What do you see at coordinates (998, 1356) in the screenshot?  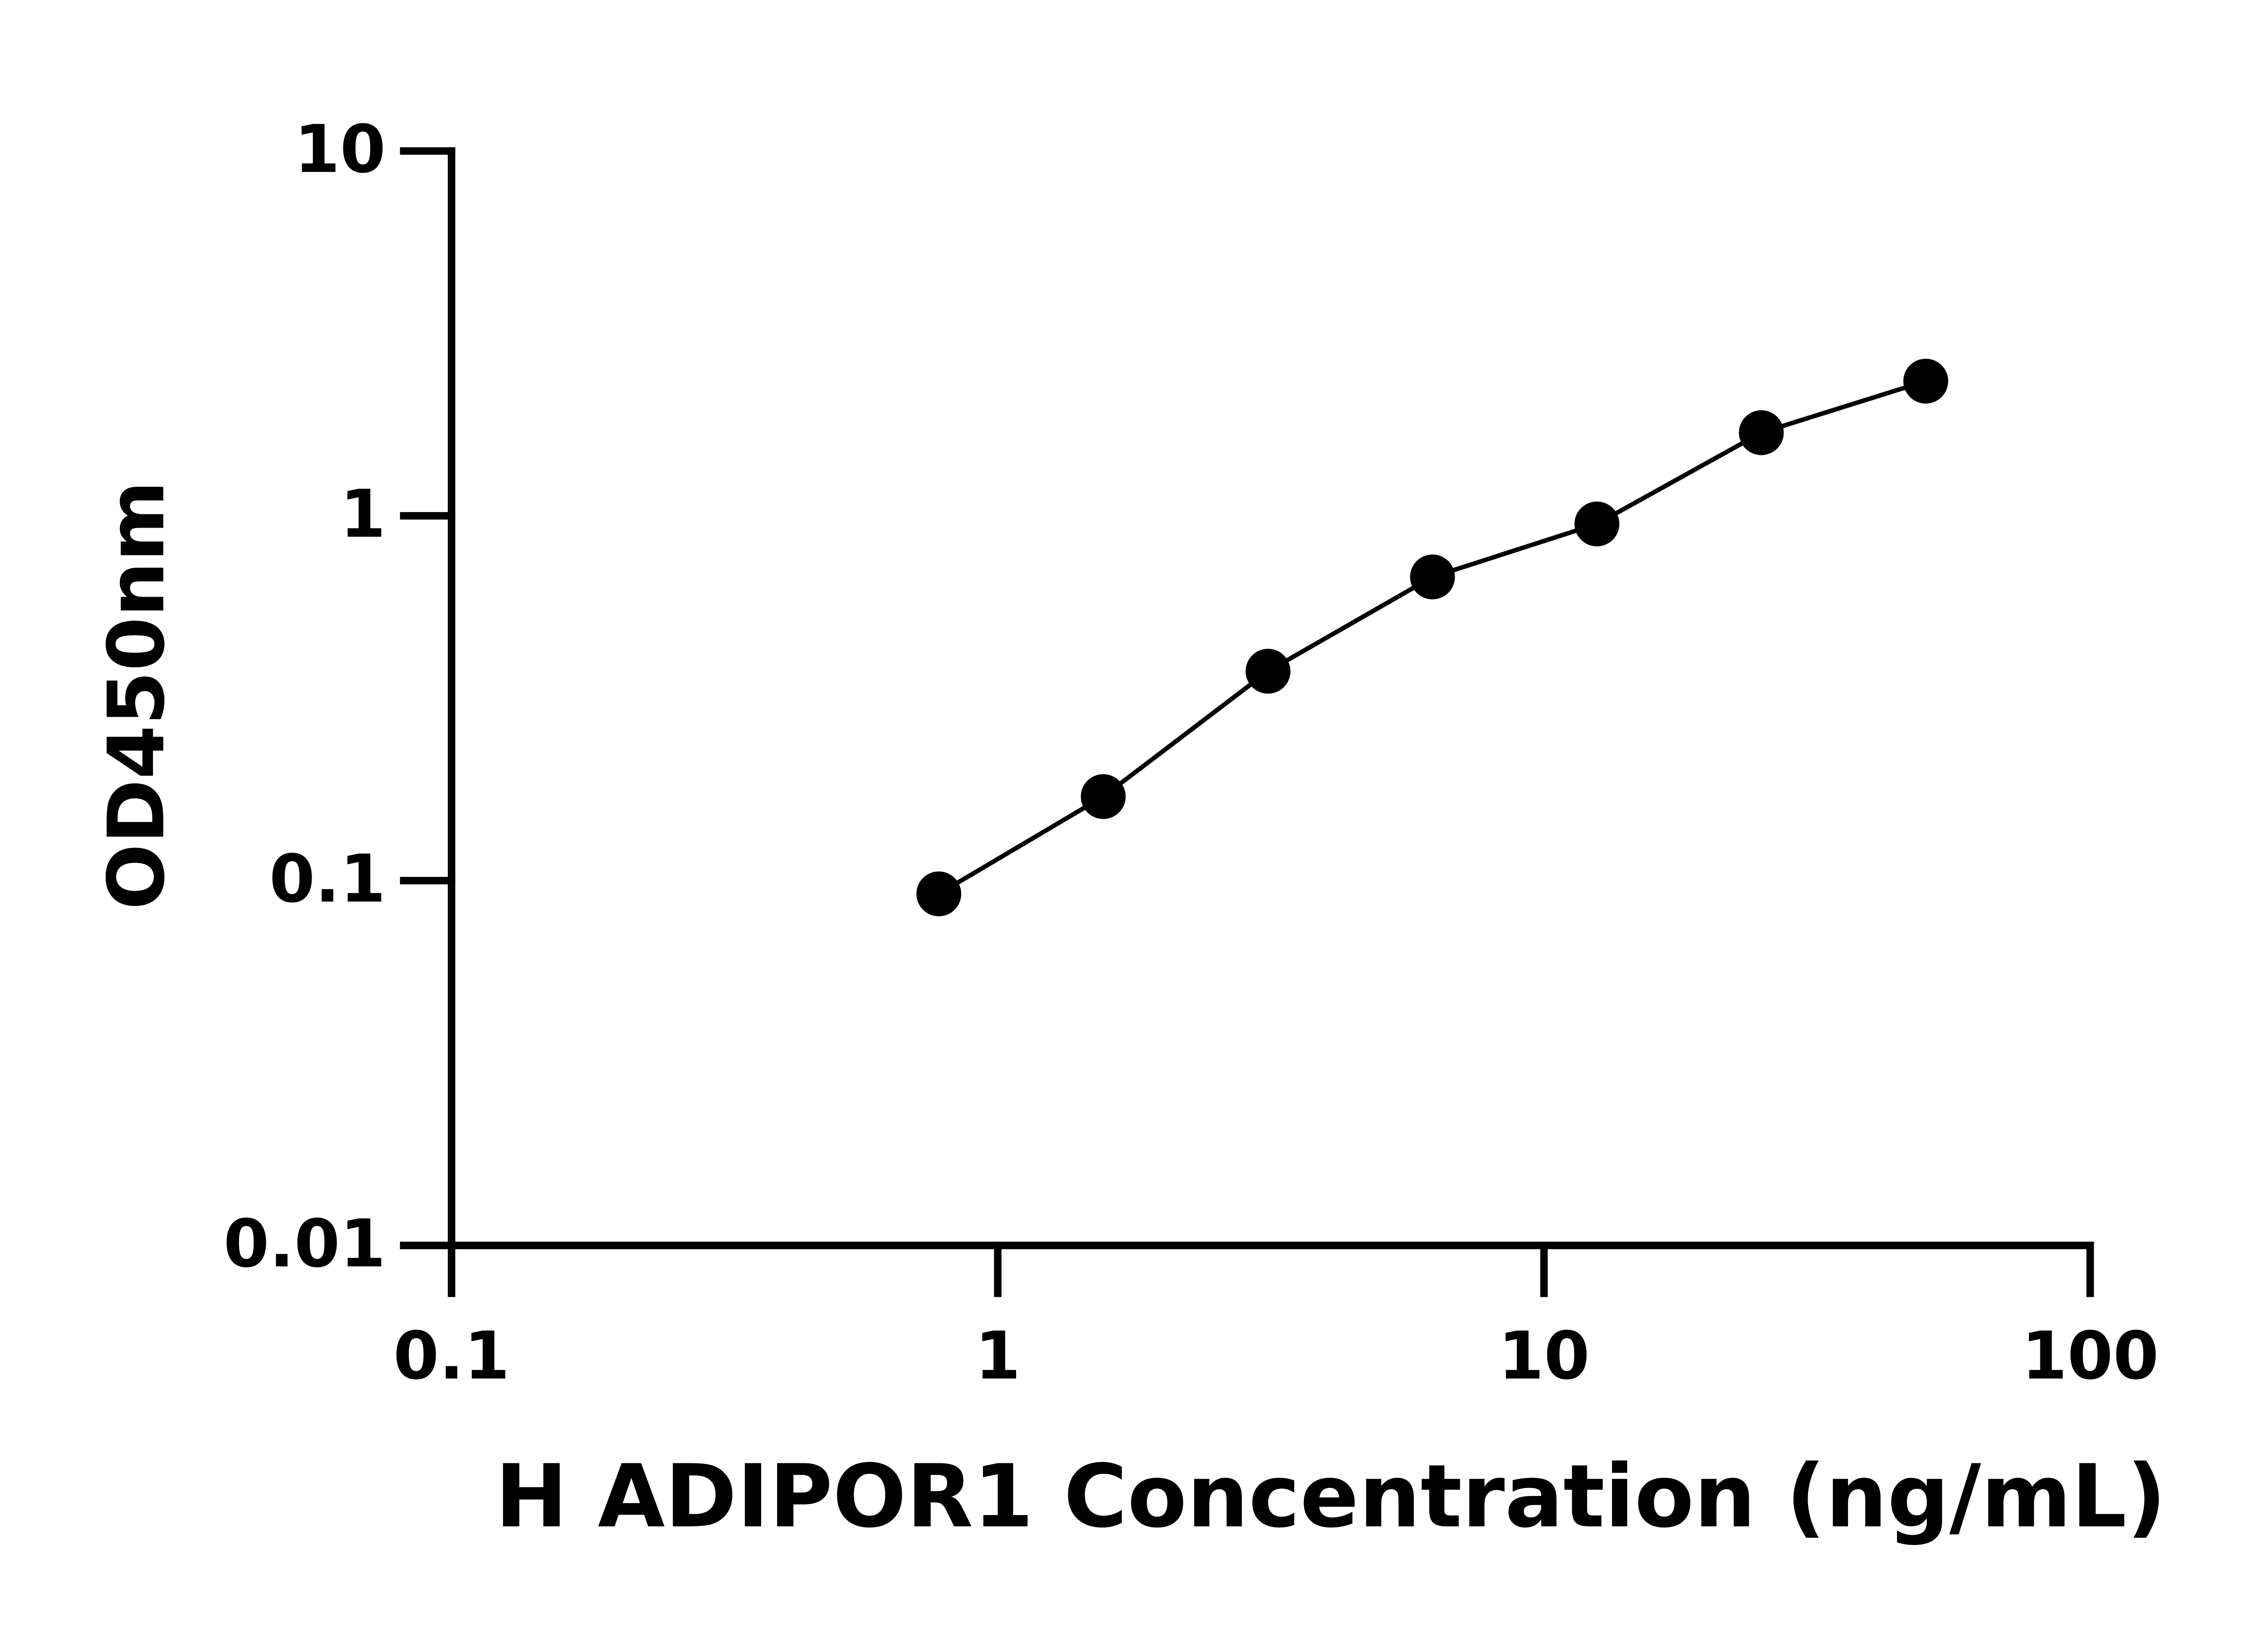 I see `x-tick-label: 1` at bounding box center [998, 1356].